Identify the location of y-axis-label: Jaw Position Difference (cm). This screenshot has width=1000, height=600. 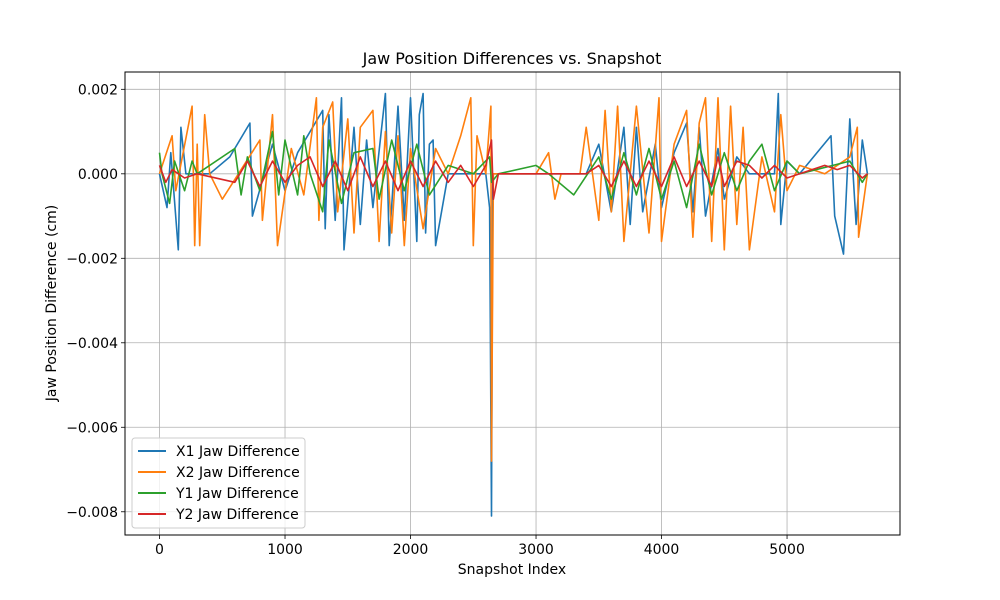
(52, 303).